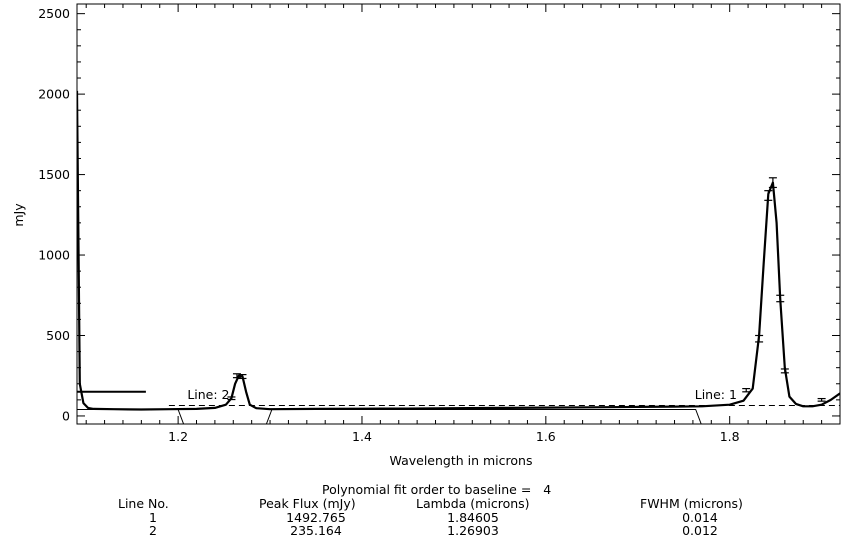 The image size is (841, 546). What do you see at coordinates (316, 517) in the screenshot?
I see `table-cell-row1-peak-flux: 1492.765` at bounding box center [316, 517].